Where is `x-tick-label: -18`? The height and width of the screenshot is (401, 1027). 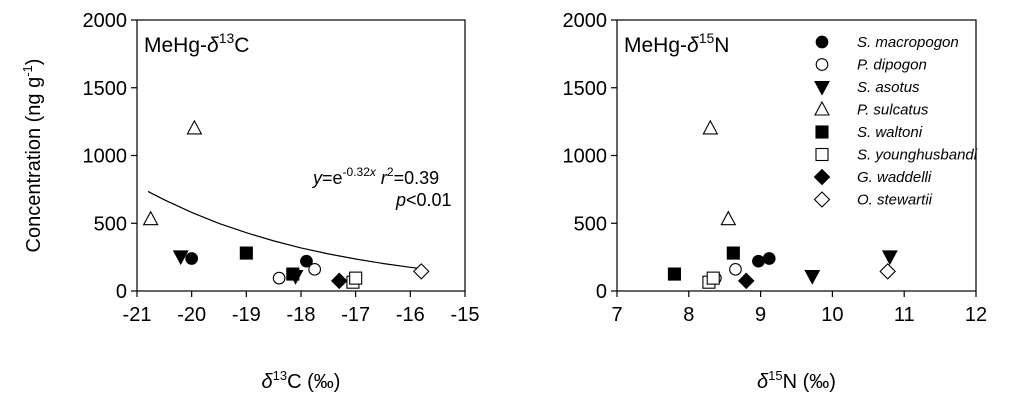
x-tick-label: -18 is located at coordinates (301, 315).